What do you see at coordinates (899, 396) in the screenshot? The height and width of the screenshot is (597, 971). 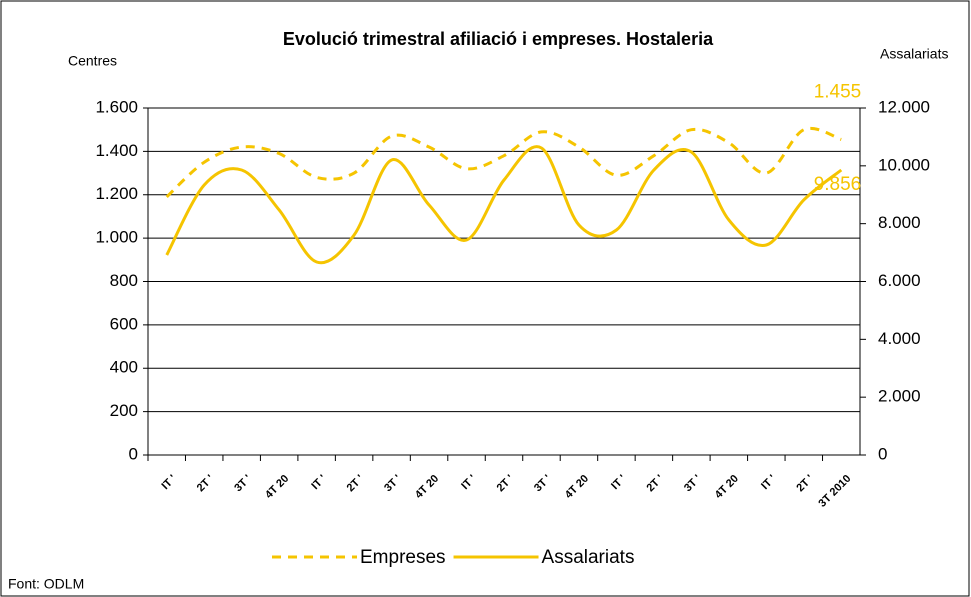 I see `y2-tick-label: 2.000` at bounding box center [899, 396].